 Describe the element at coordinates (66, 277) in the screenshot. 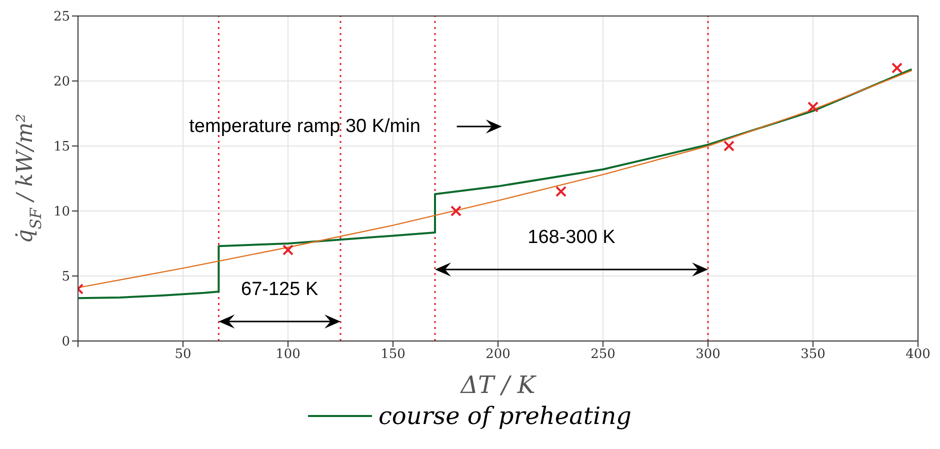

I see `y-tick-label: 5` at that location.